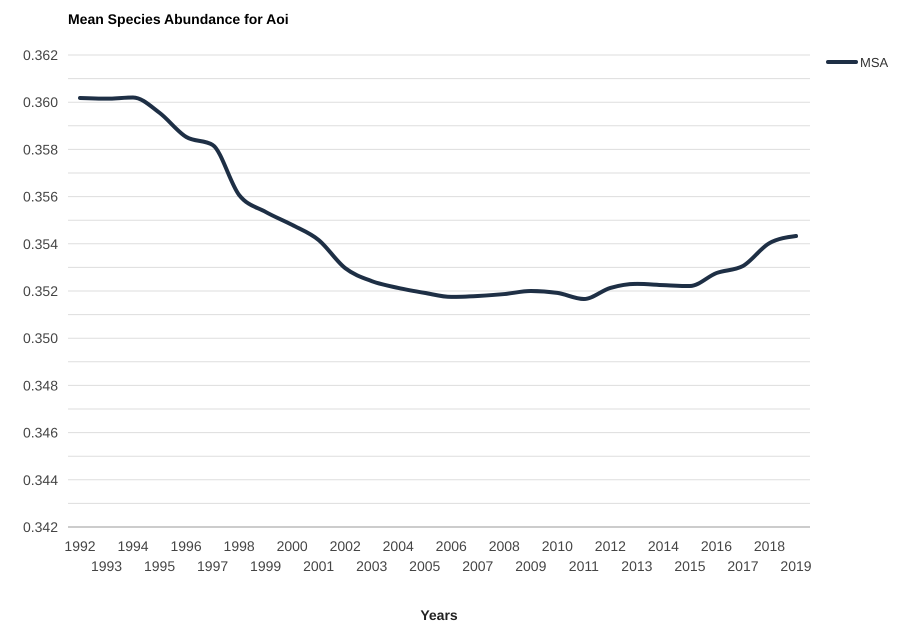  Describe the element at coordinates (716, 546) in the screenshot. I see `x-tick-label: 2016` at that location.